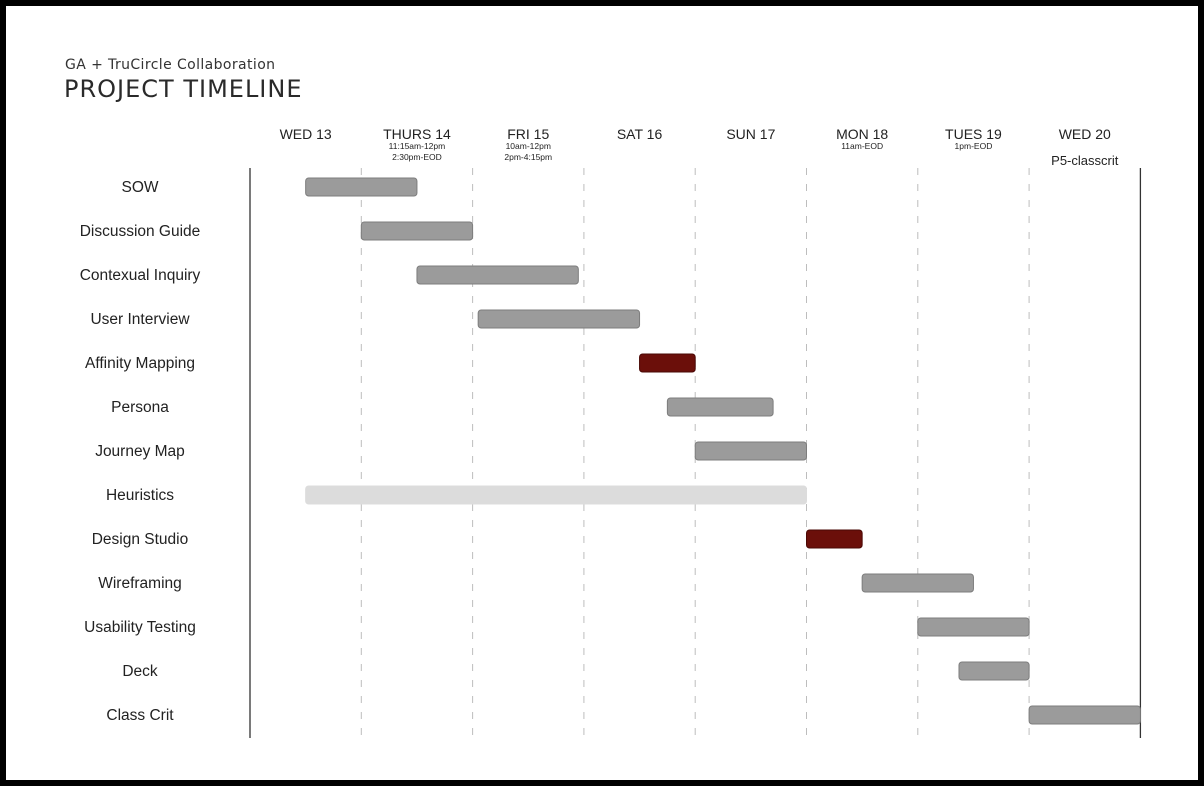 Image resolution: width=1204 pixels, height=786 pixels. What do you see at coordinates (862, 146) in the screenshot?
I see `day-time-note: 11am-EOD` at bounding box center [862, 146].